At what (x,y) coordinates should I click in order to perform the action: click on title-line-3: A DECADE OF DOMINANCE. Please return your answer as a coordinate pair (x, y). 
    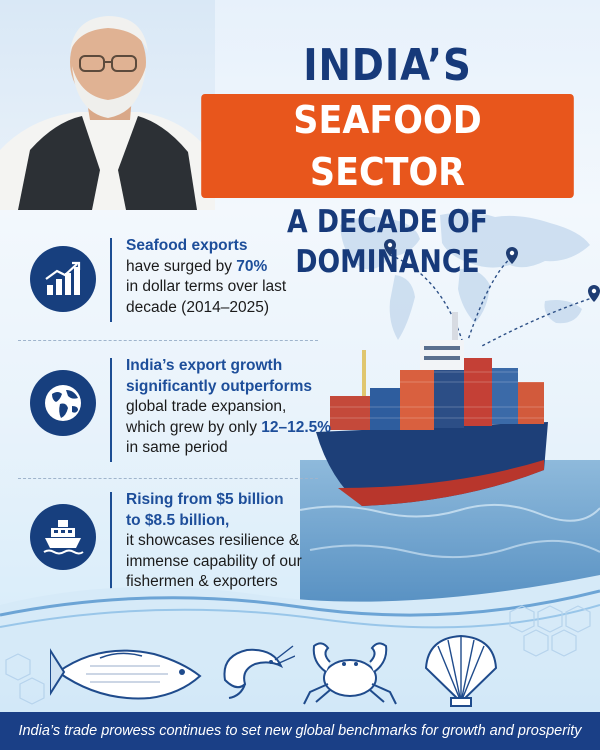
    Looking at the image, I should click on (387, 242).